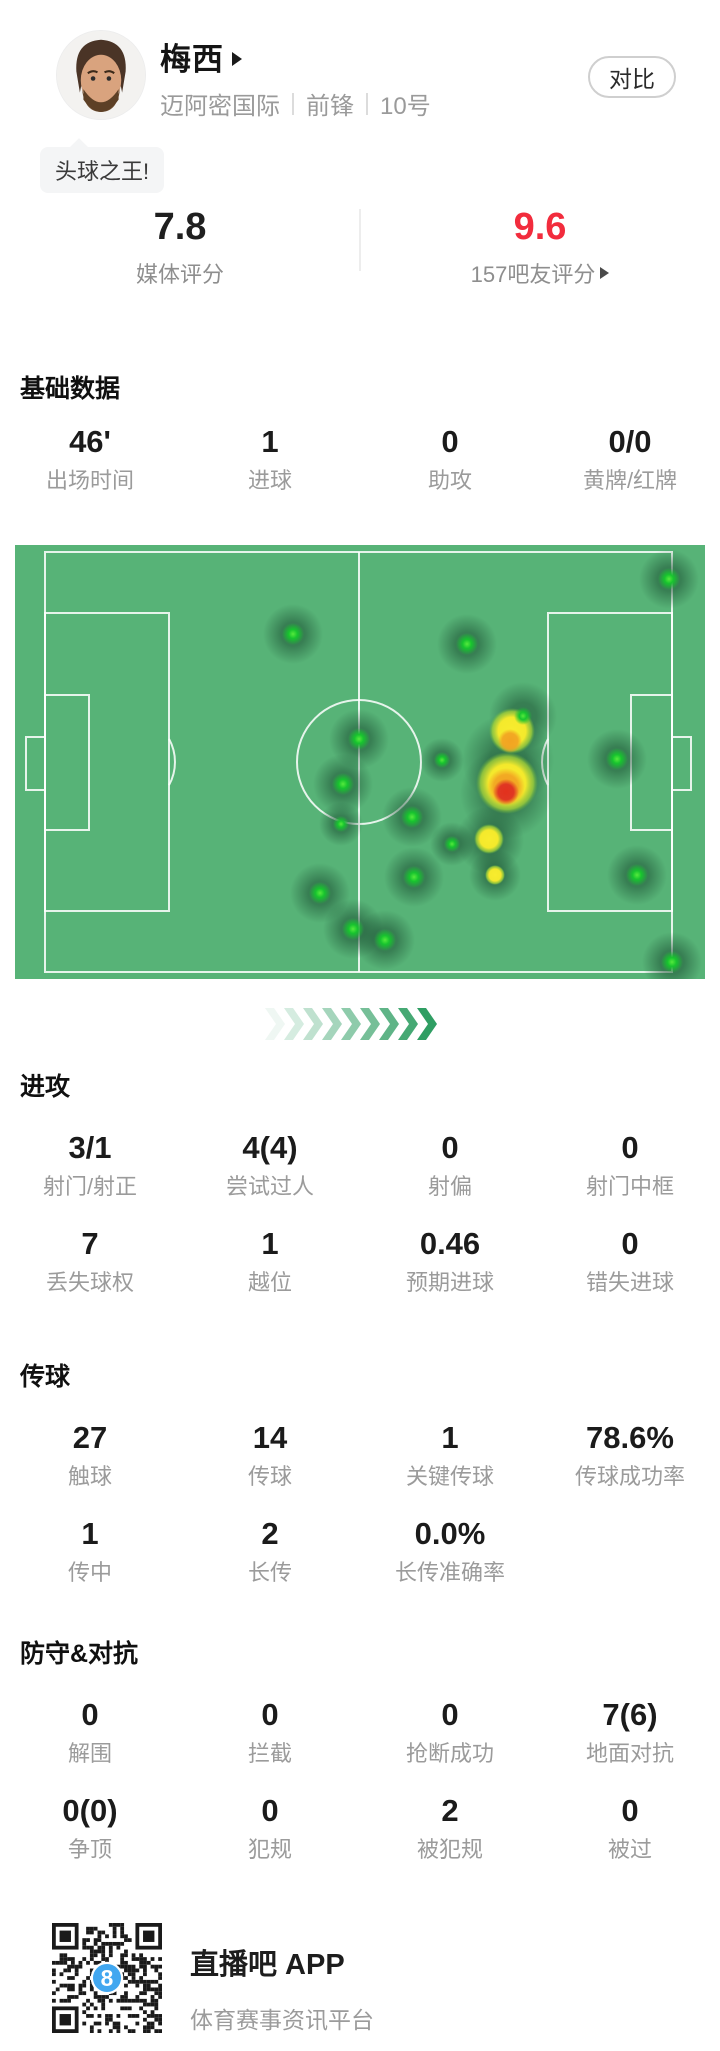 This screenshot has width=720, height=2051. What do you see at coordinates (295, 103) in the screenshot?
I see `player-meta: 迈阿密国际 前锋 10号` at bounding box center [295, 103].